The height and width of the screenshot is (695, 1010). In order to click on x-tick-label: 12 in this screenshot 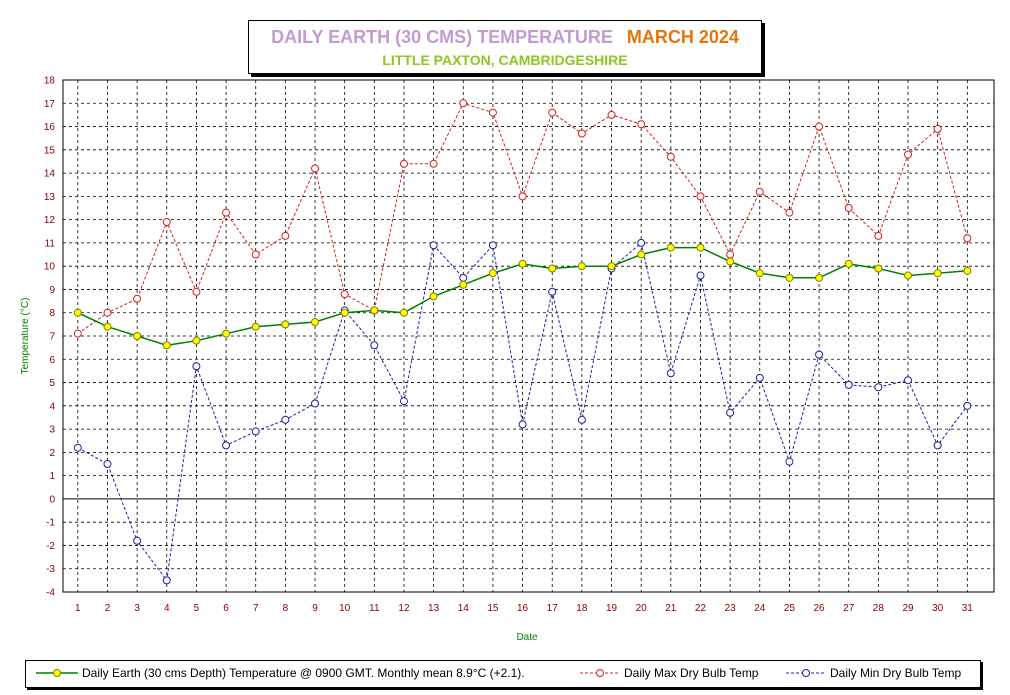, I will do `click(404, 608)`.